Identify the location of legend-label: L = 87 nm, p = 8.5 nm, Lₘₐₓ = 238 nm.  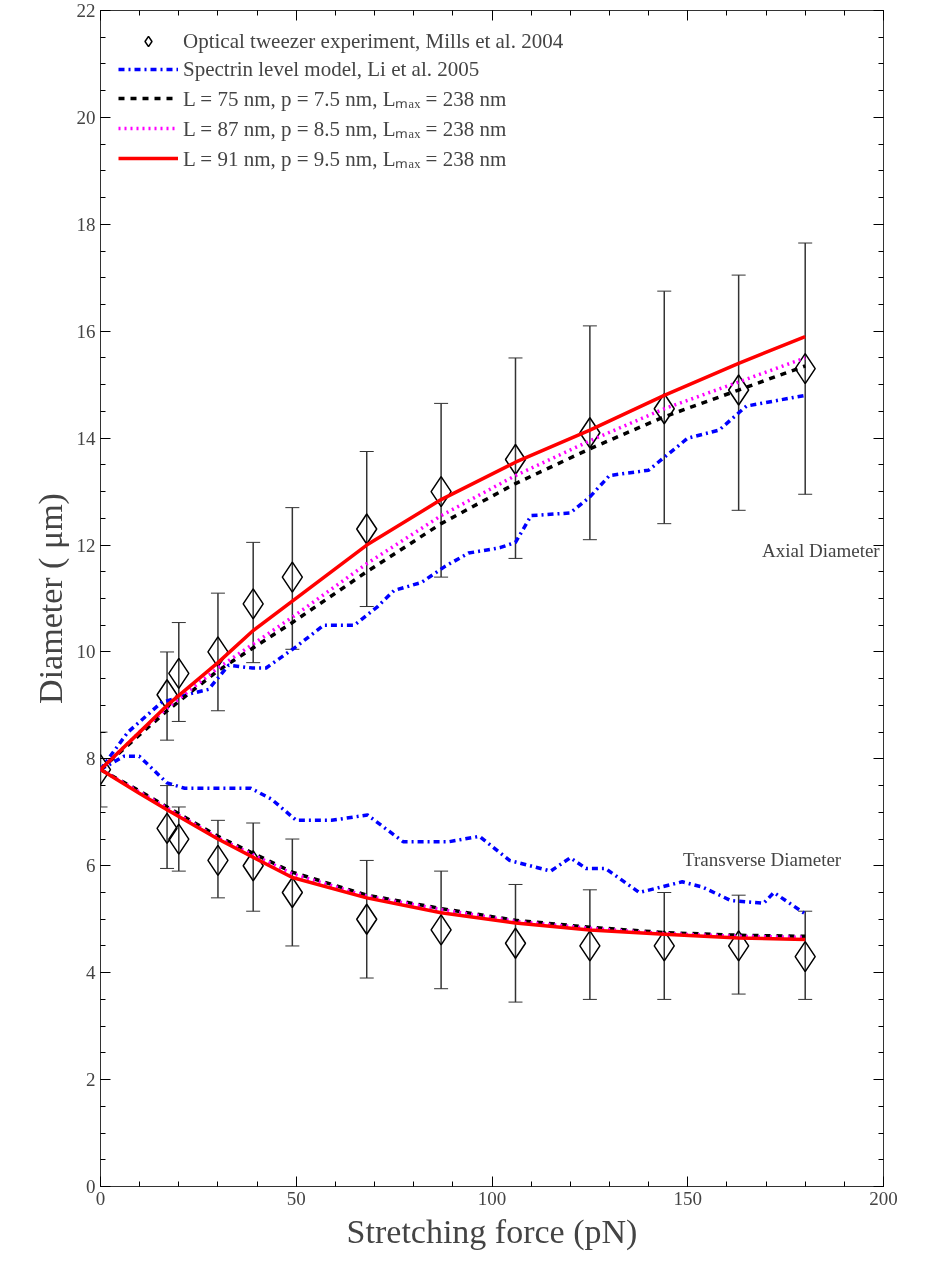
(345, 129).